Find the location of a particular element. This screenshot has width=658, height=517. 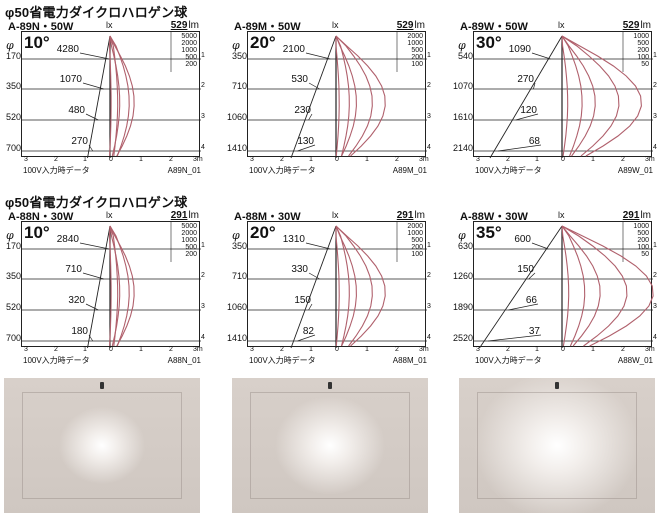

lux-value: 2840 is located at coordinates (67, 239).